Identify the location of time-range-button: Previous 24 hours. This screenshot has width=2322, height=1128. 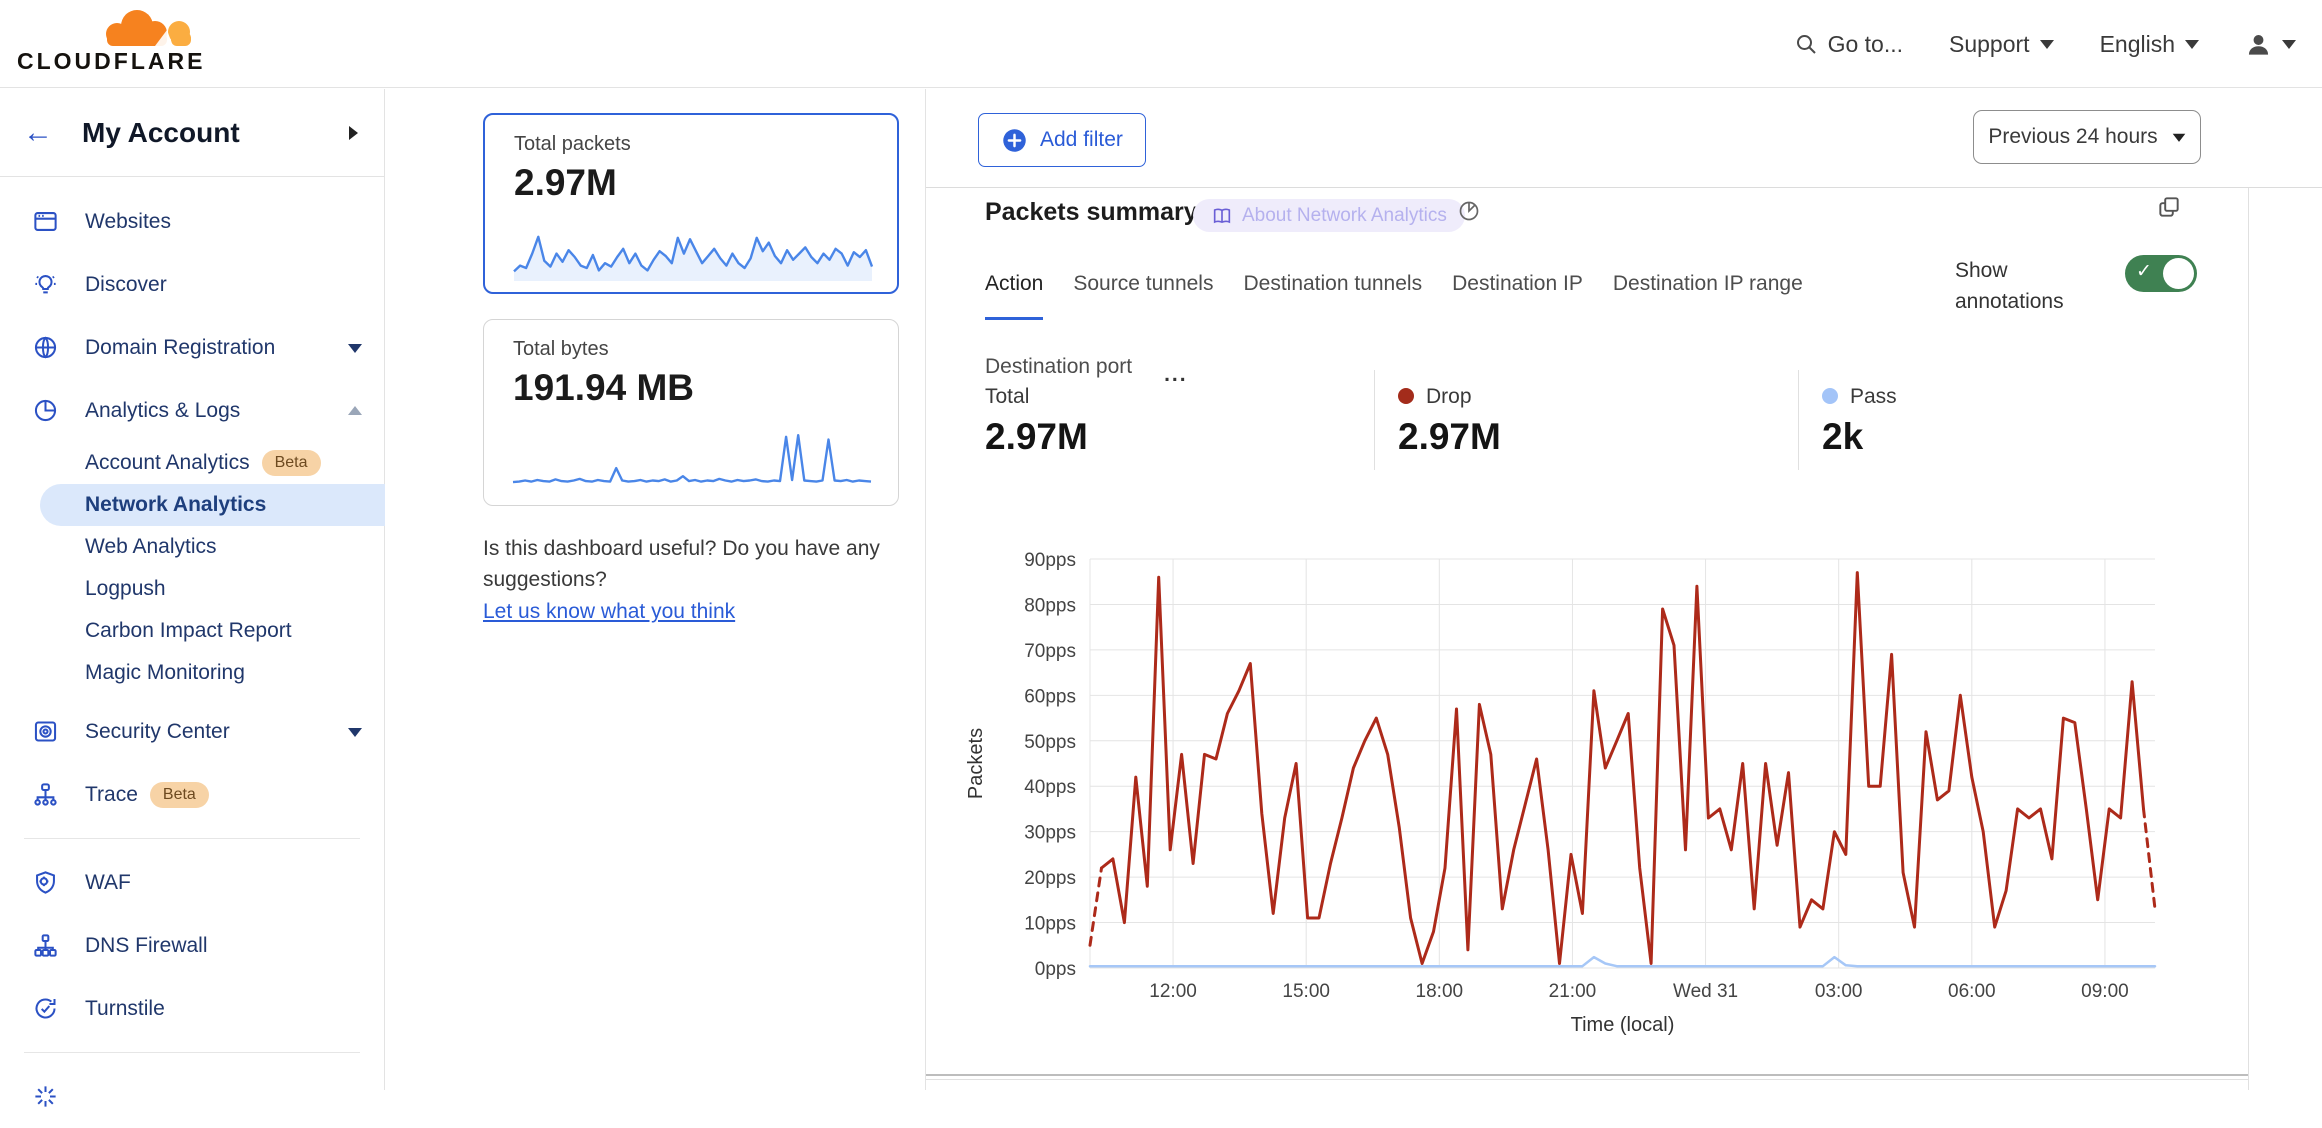
(2087, 137).